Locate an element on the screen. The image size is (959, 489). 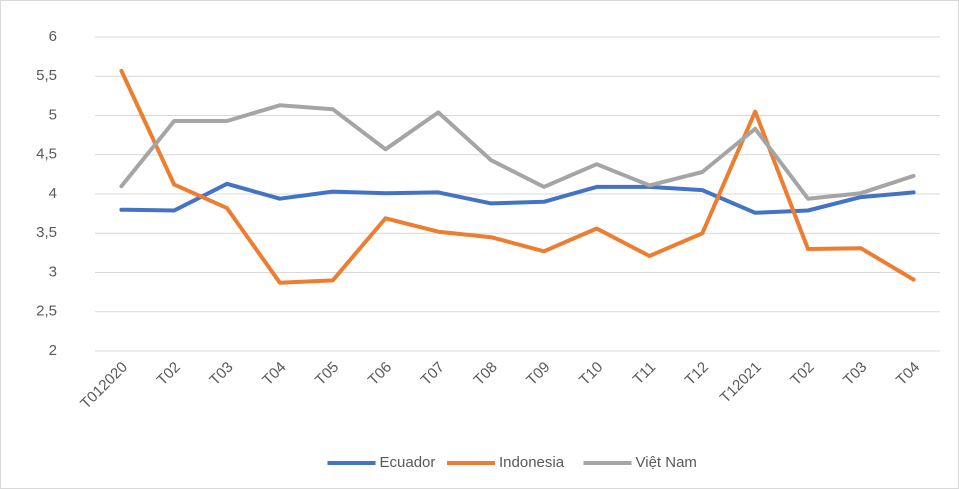
y-tick-label: 3,5 is located at coordinates (46, 232).